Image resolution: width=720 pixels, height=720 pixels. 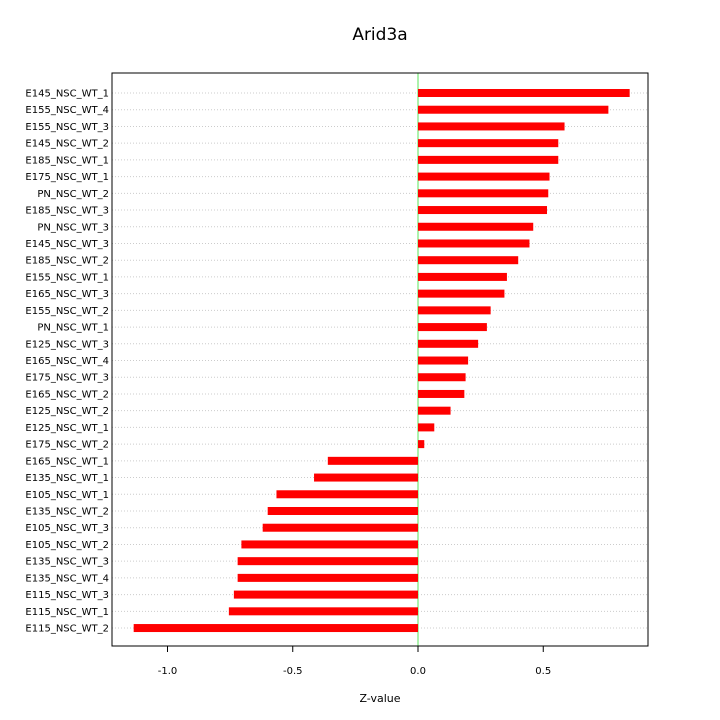 I want to click on category-label: E155_NSC_WT_4, so click(x=67, y=110).